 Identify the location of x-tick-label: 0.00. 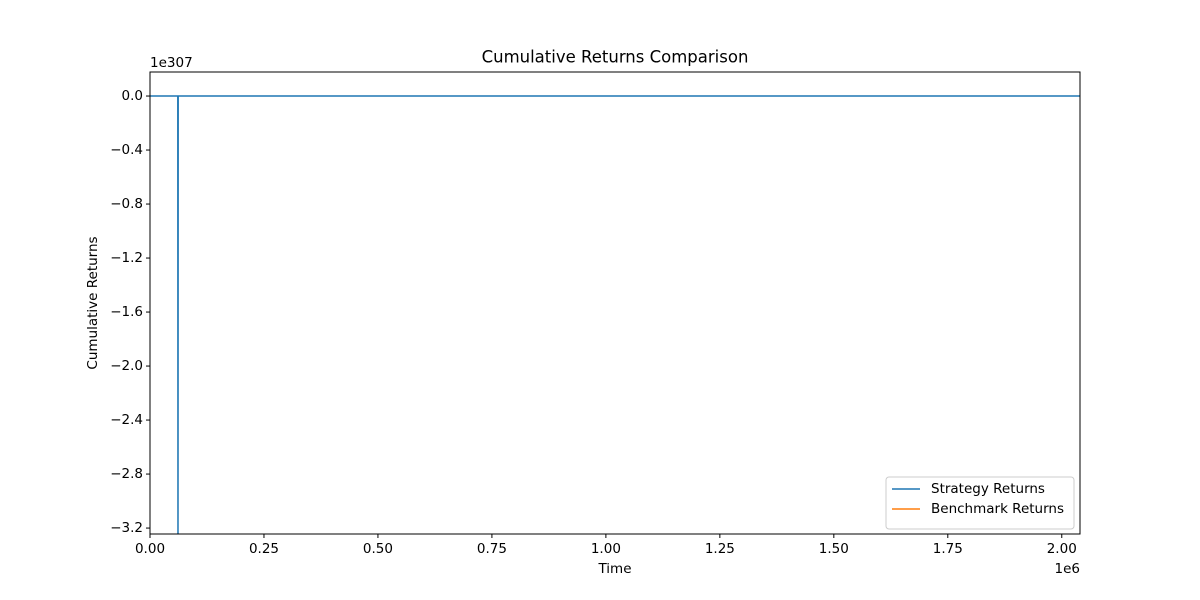
(150, 549).